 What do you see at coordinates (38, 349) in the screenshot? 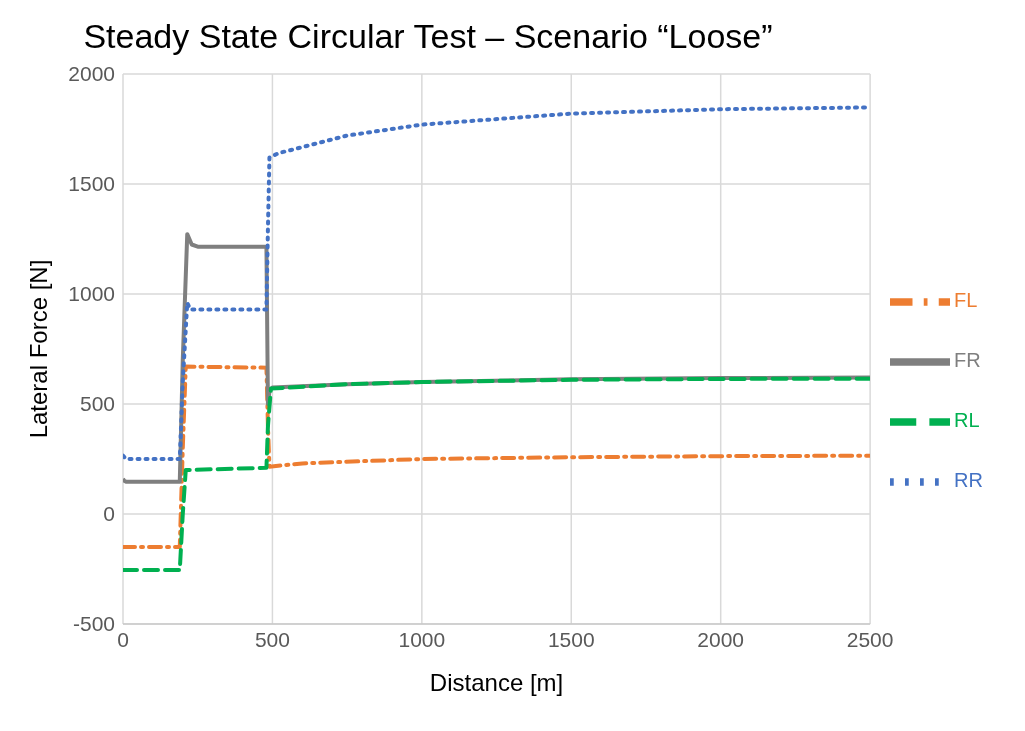
I see `y-axis-title: Lateral Force [N]` at bounding box center [38, 349].